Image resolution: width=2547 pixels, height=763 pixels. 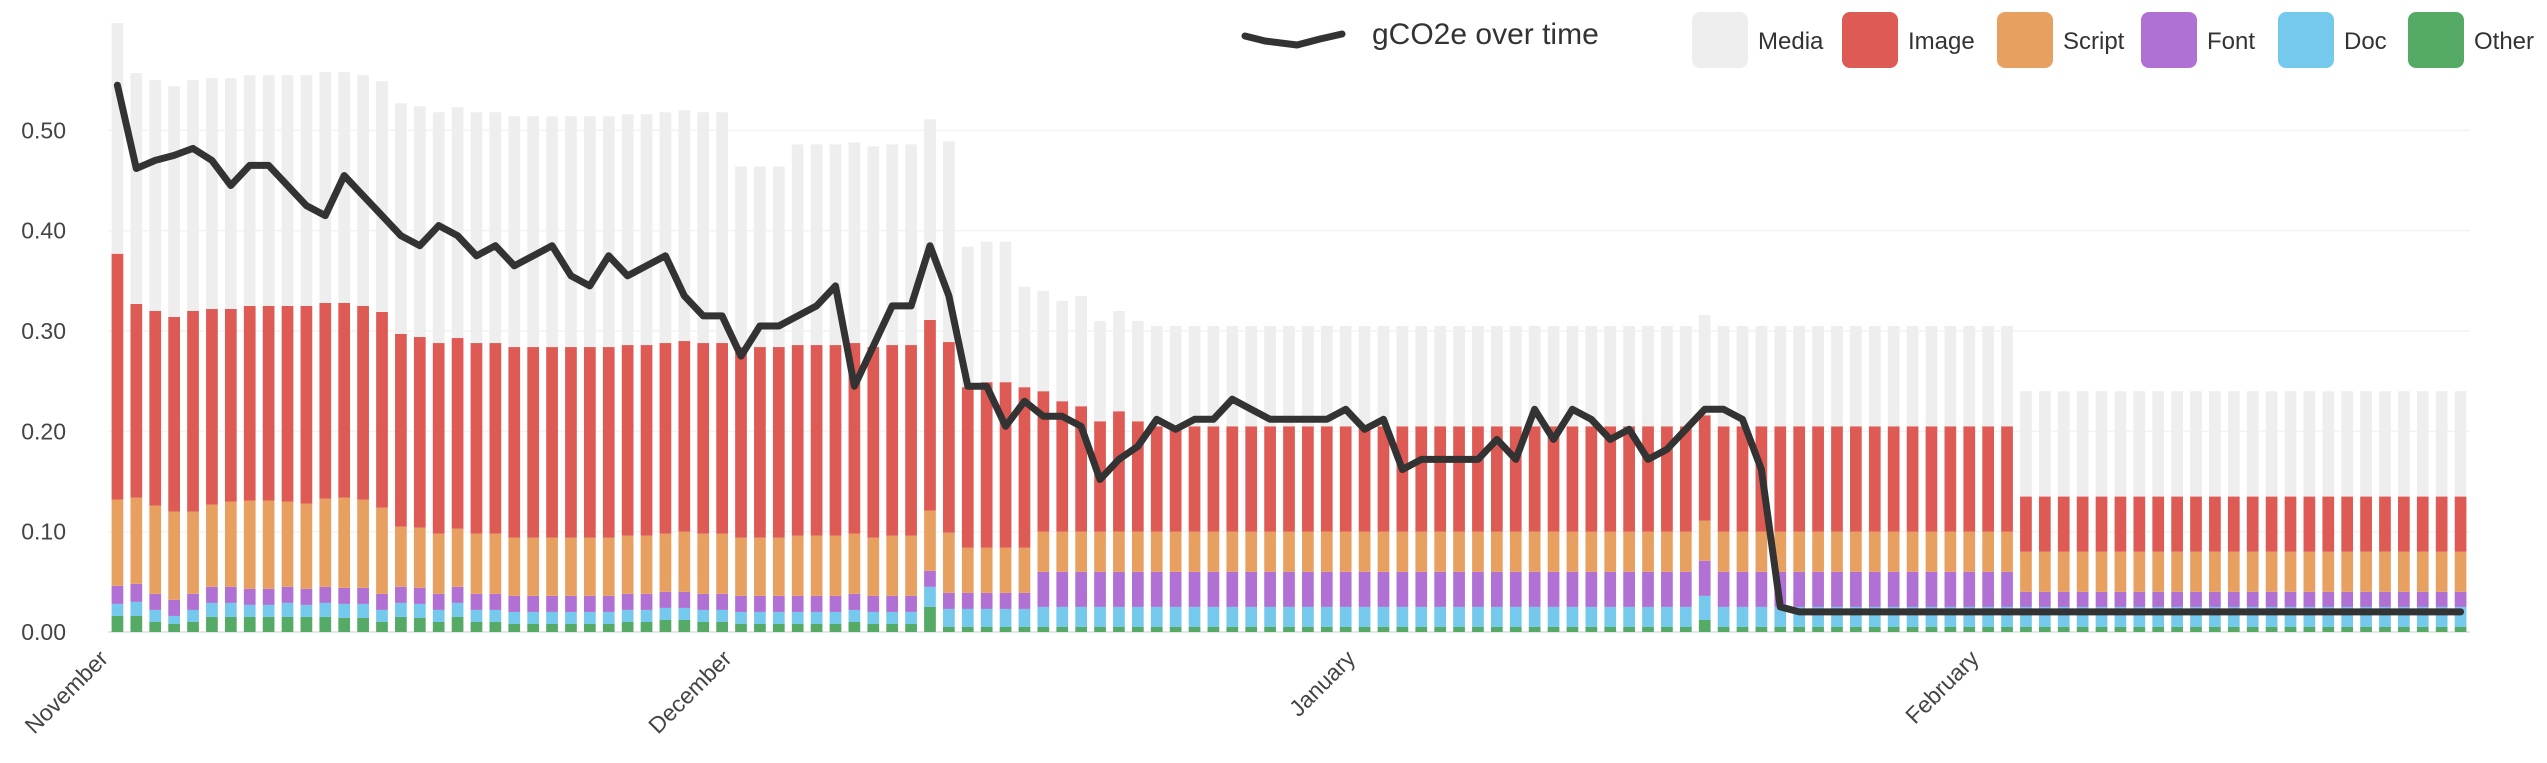 What do you see at coordinates (2061, 40) in the screenshot?
I see `legend-item-script: Script` at bounding box center [2061, 40].